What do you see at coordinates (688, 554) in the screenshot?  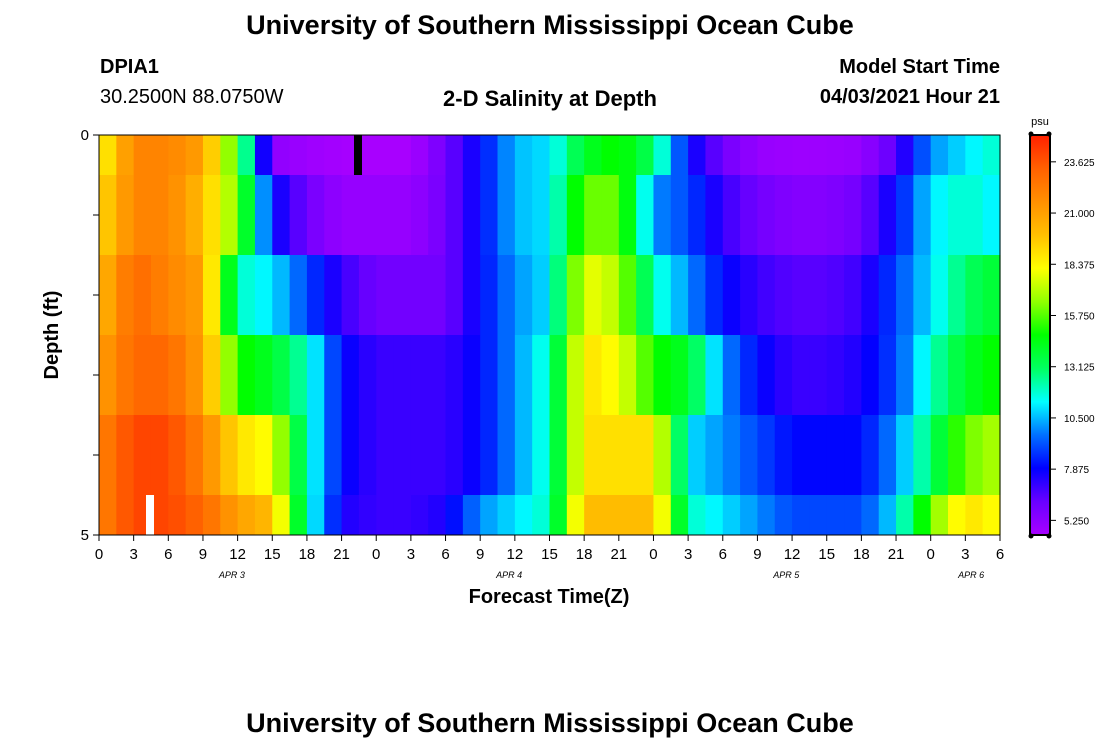 I see `x-tick-label: 3` at bounding box center [688, 554].